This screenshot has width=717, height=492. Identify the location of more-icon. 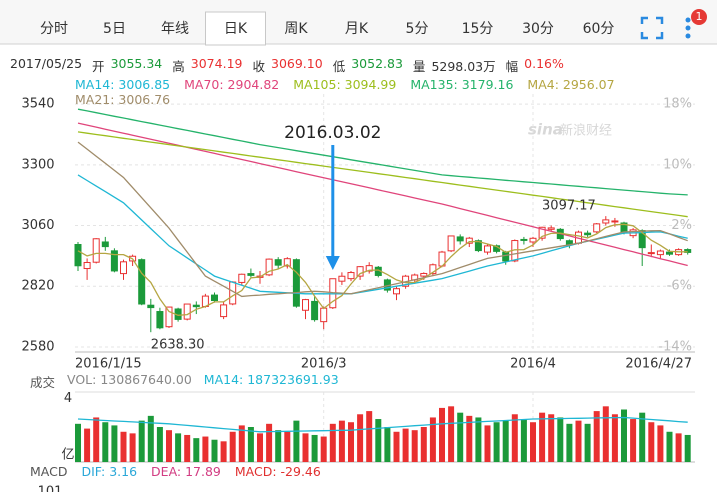
(688, 28).